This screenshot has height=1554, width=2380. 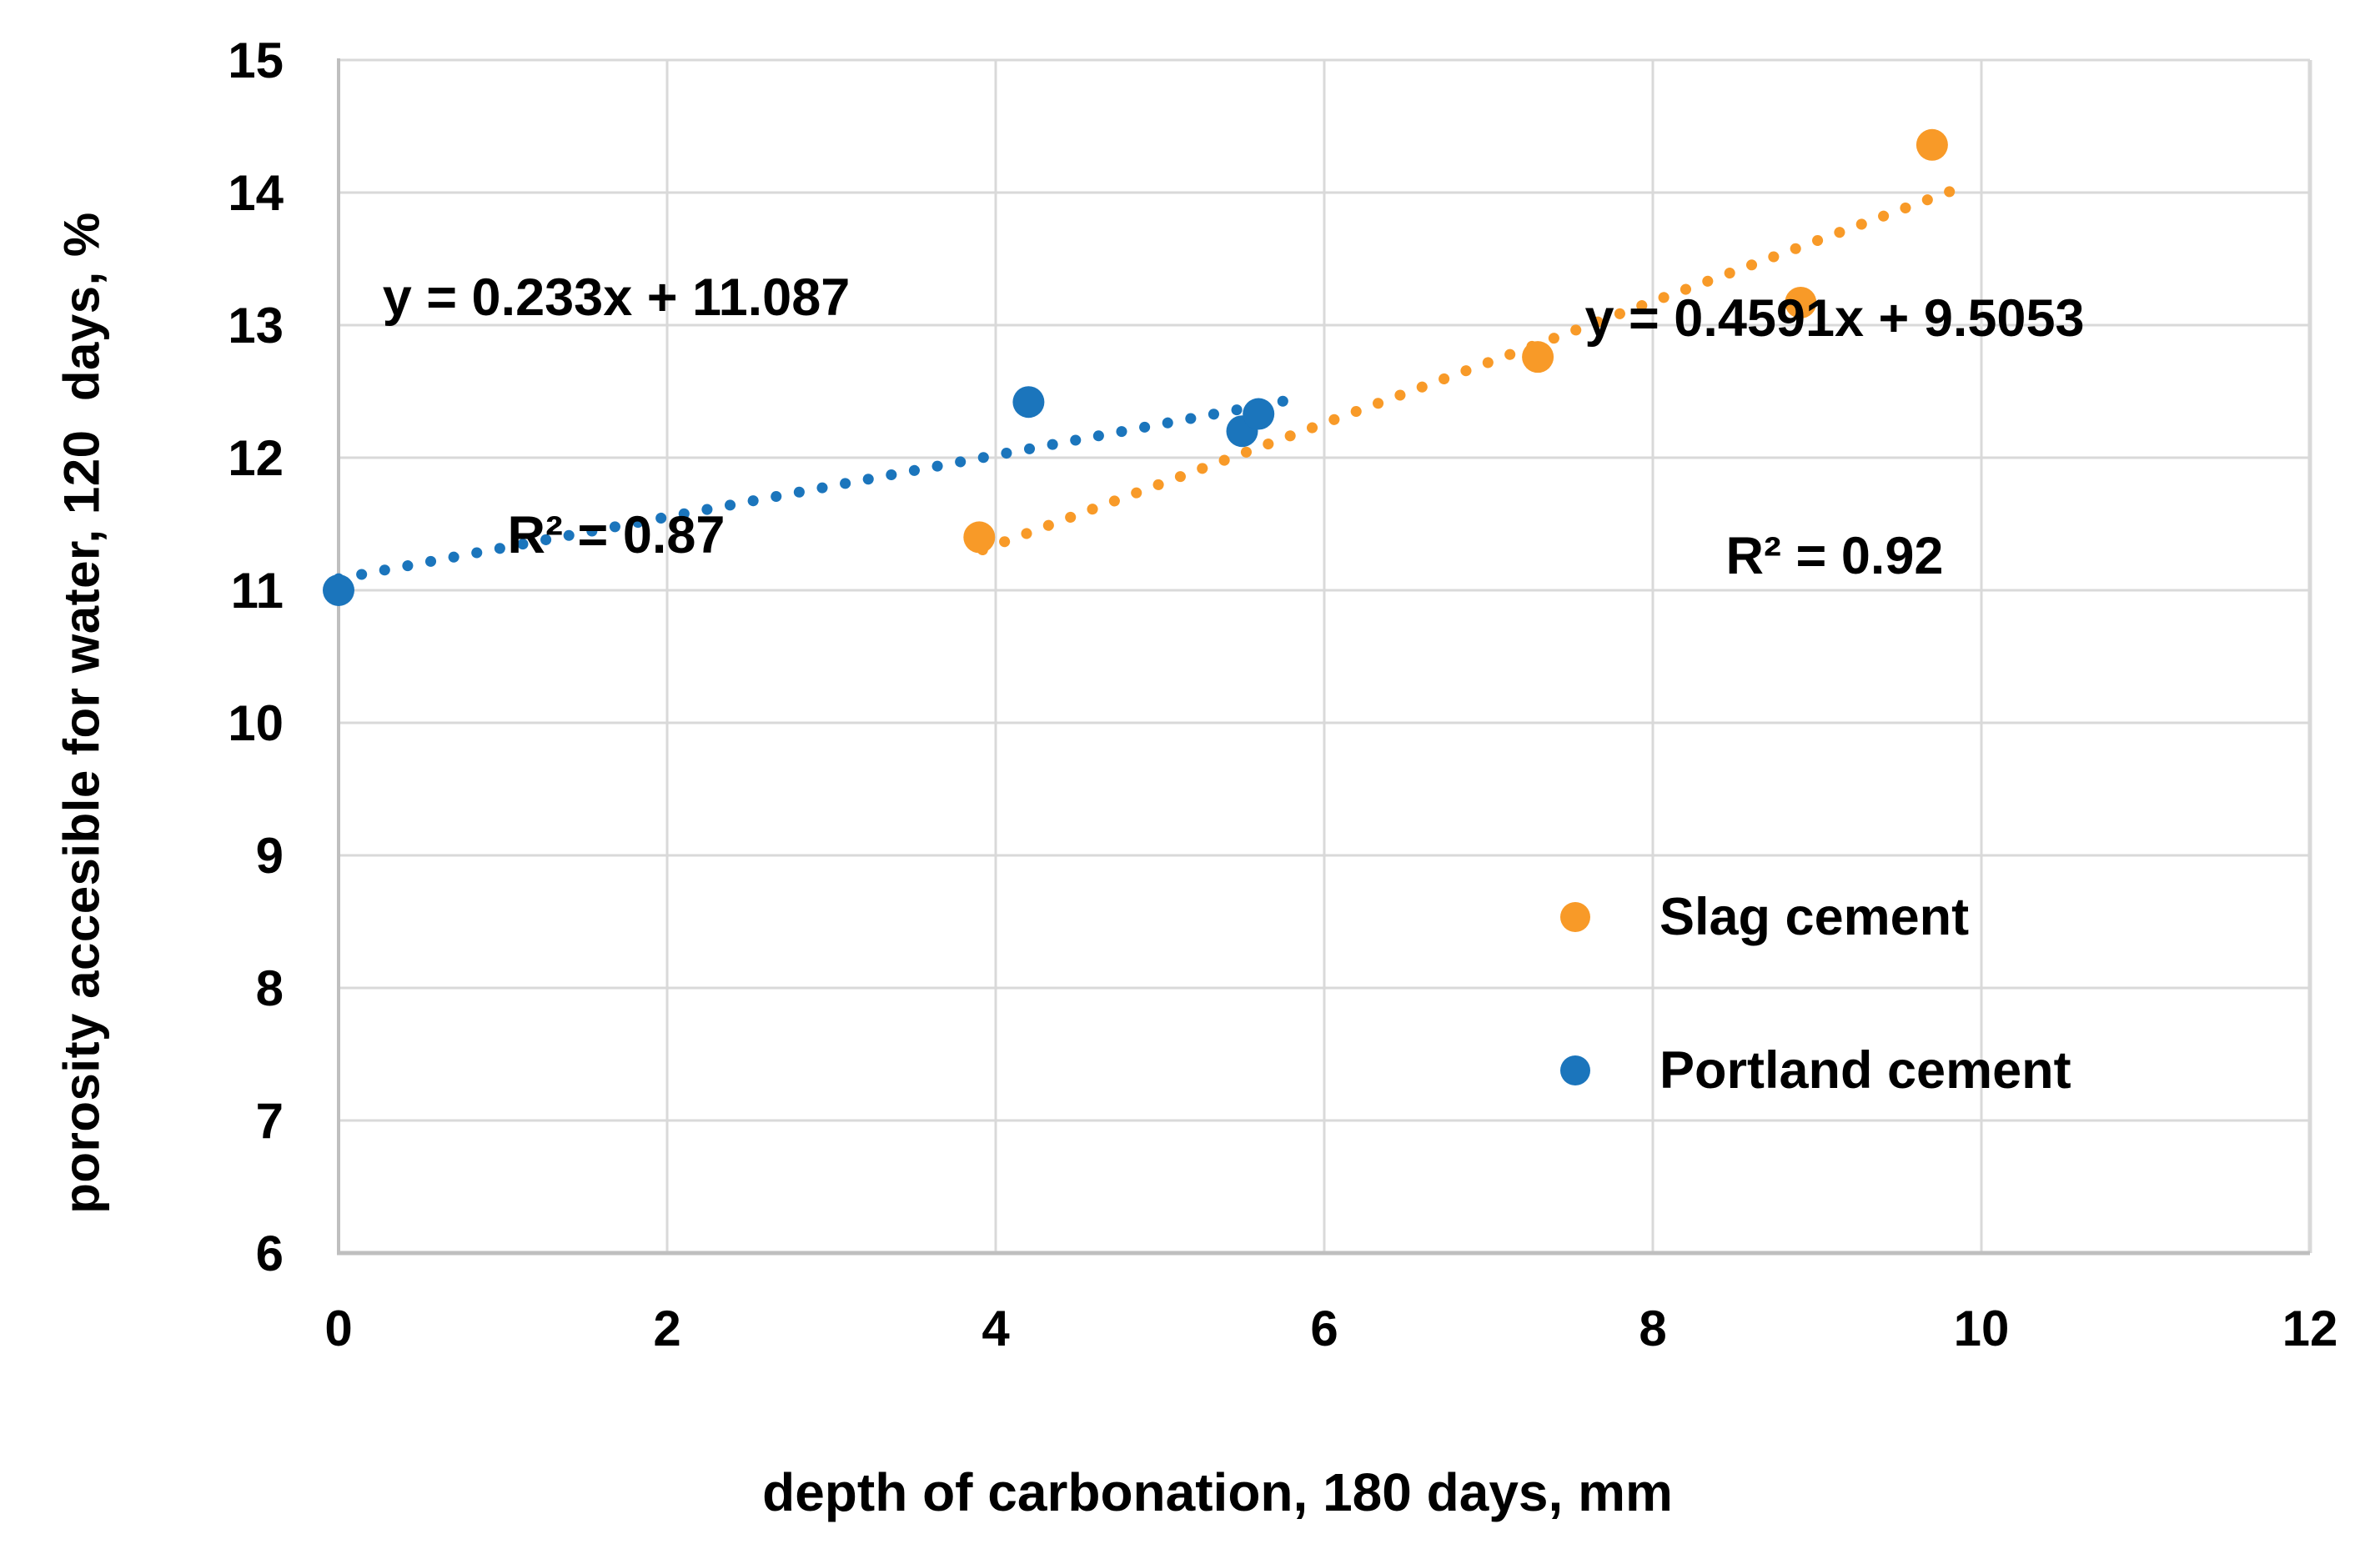 I want to click on legend-label-portland-cement: Portland cement, so click(x=1865, y=1070).